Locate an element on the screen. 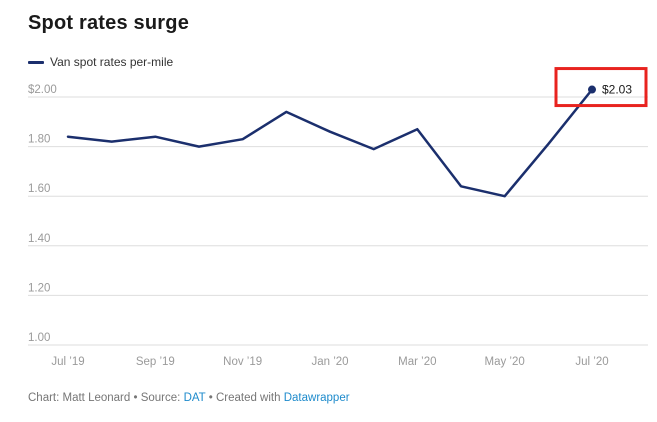 This screenshot has width=657, height=422. y-tick-label: 1.20 is located at coordinates (39, 288).